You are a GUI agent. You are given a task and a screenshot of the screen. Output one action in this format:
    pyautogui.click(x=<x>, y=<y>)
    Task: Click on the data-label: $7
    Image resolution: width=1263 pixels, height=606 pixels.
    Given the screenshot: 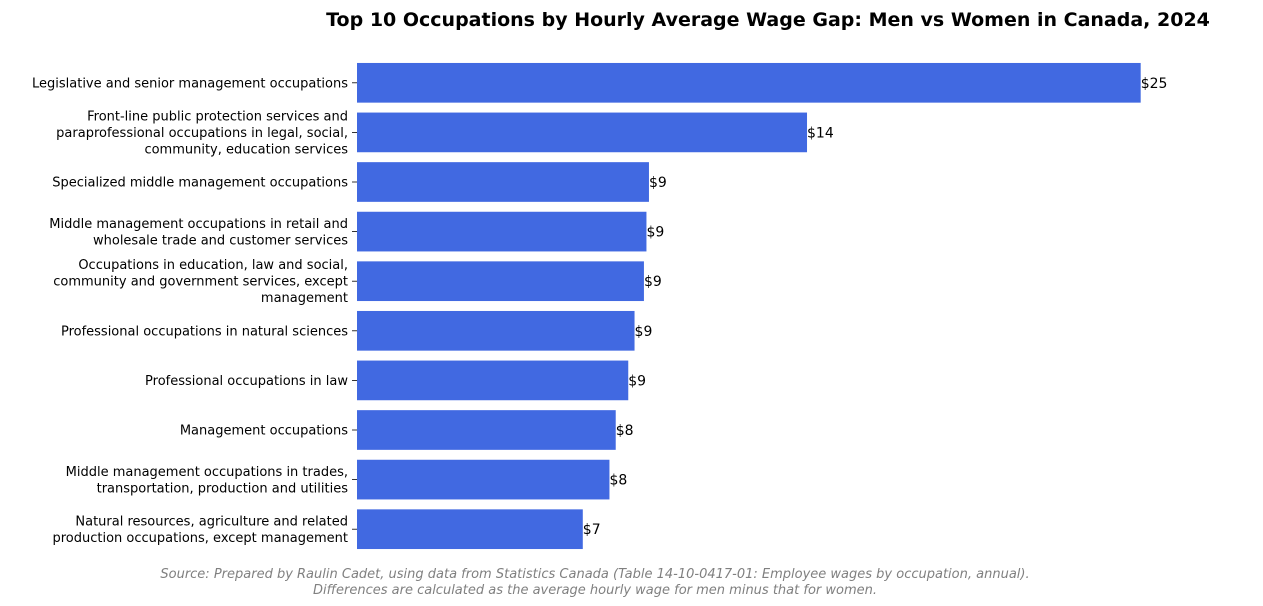 What is the action you would take?
    pyautogui.click(x=592, y=530)
    